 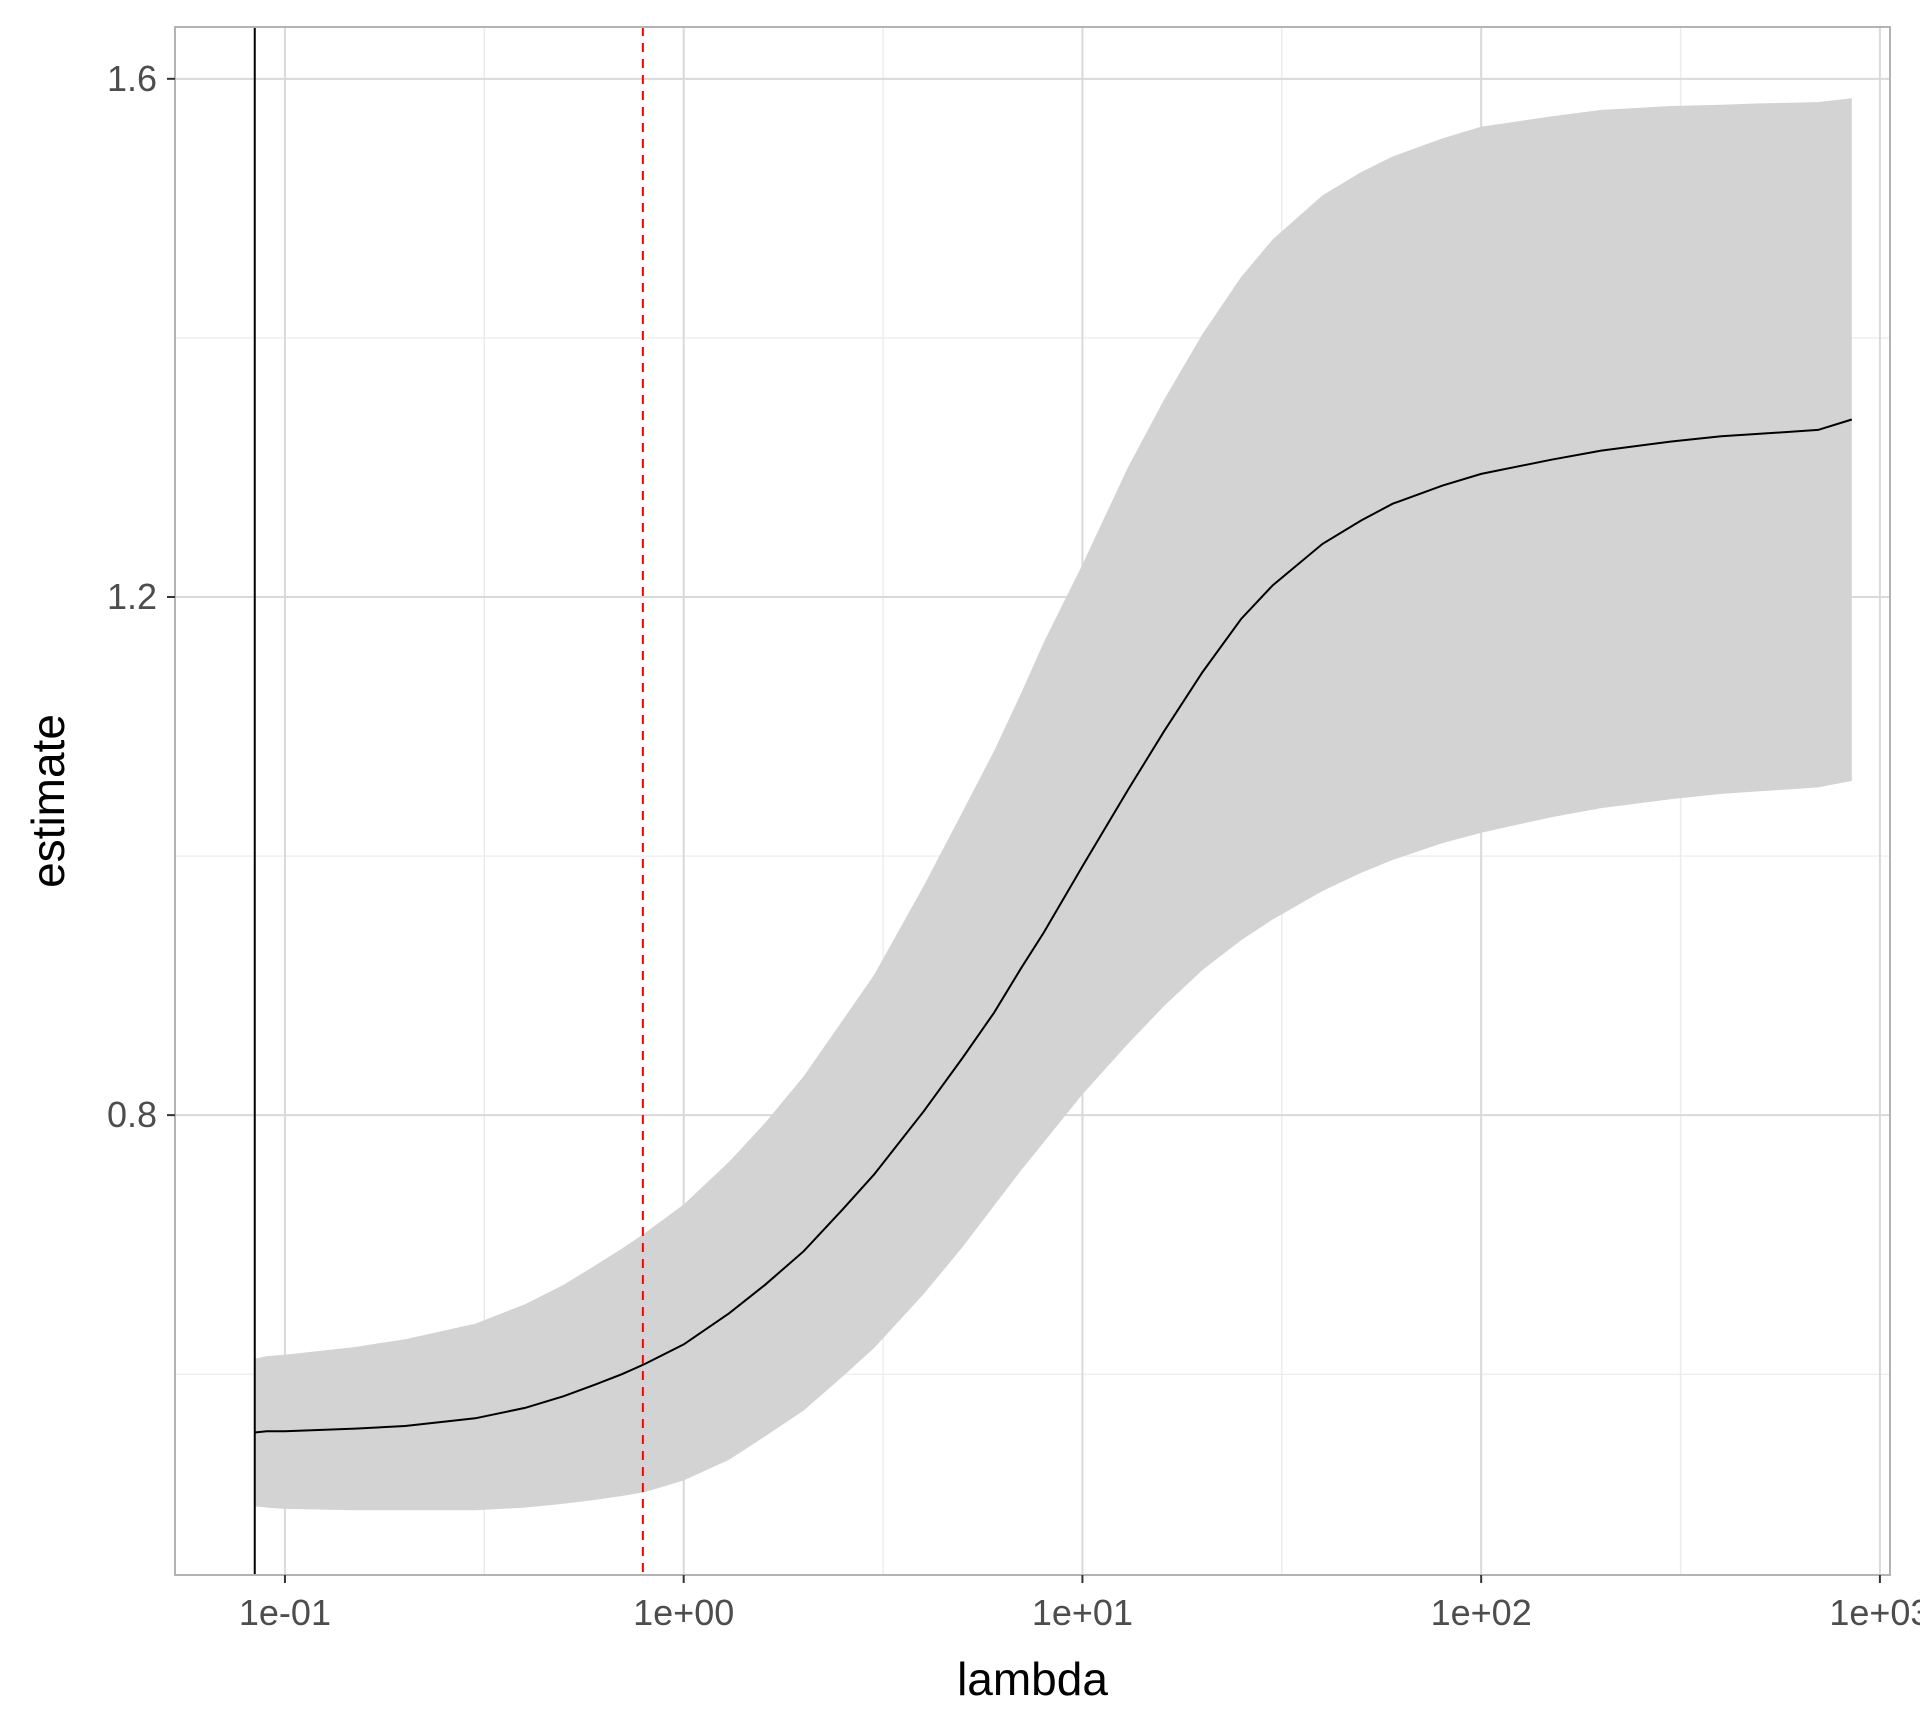 What do you see at coordinates (285, 1612) in the screenshot?
I see `x-tick-label: 1e-01` at bounding box center [285, 1612].